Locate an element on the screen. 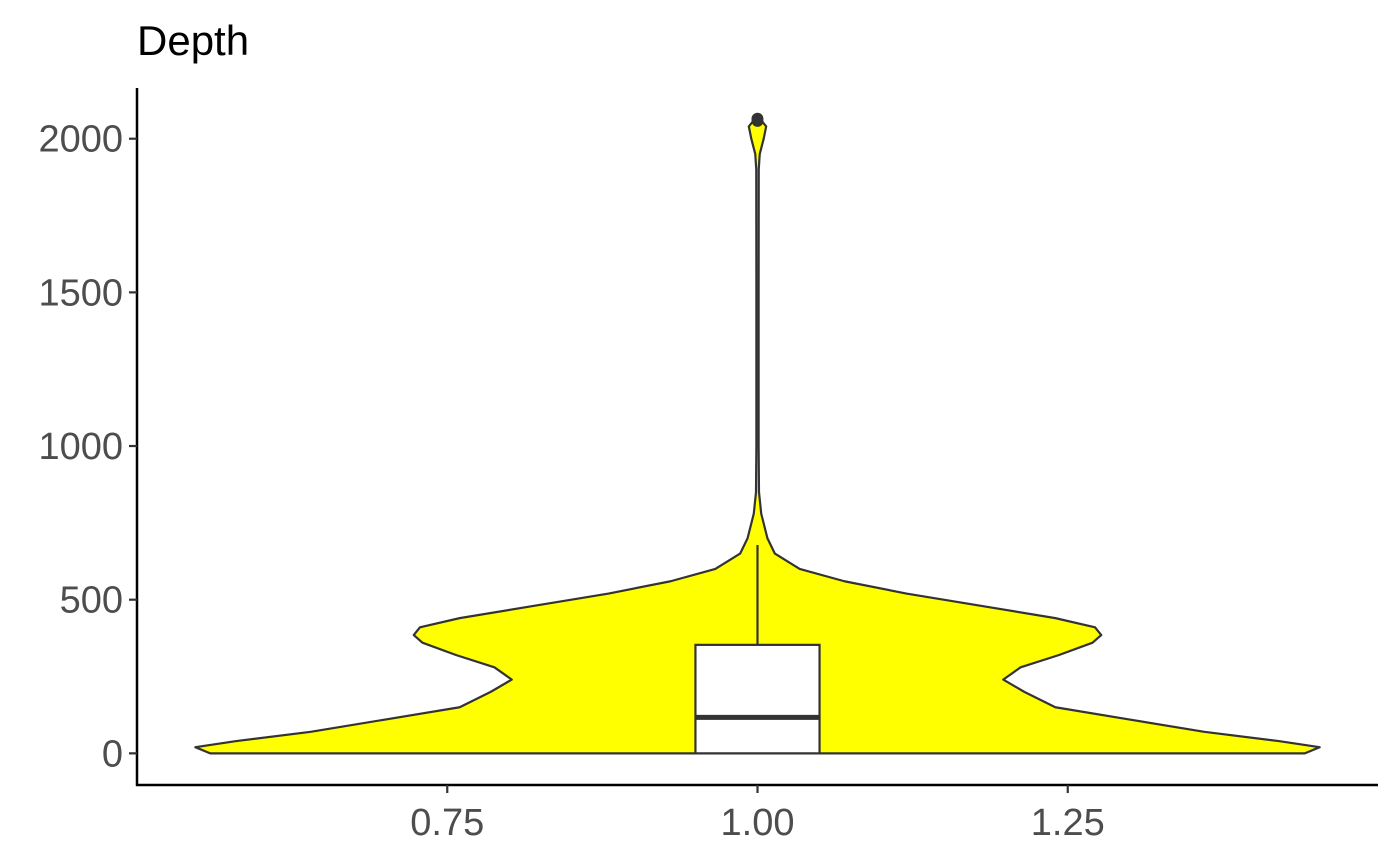 The image size is (1400, 865). x-tick-label-0: 0.75 is located at coordinates (447, 823).